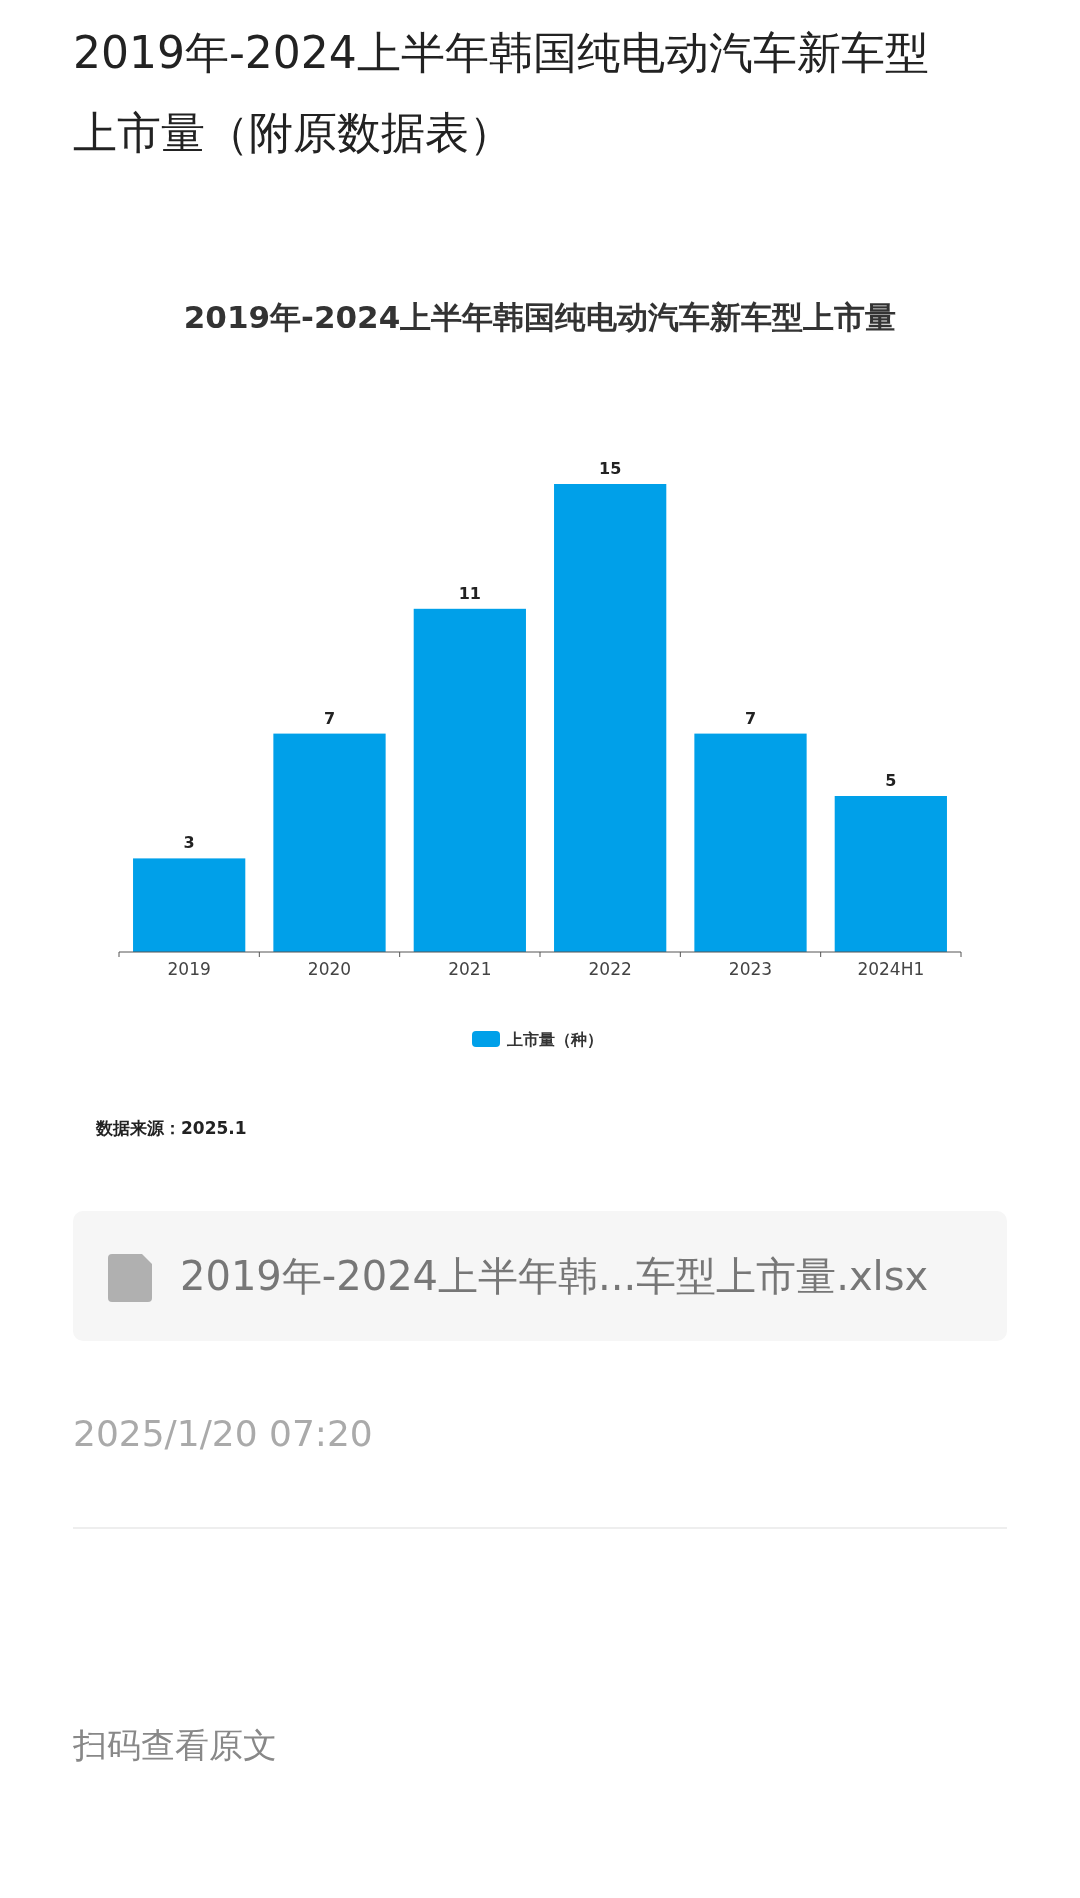 The image size is (1080, 1898). I want to click on x-tick-label: 2023, so click(750, 969).